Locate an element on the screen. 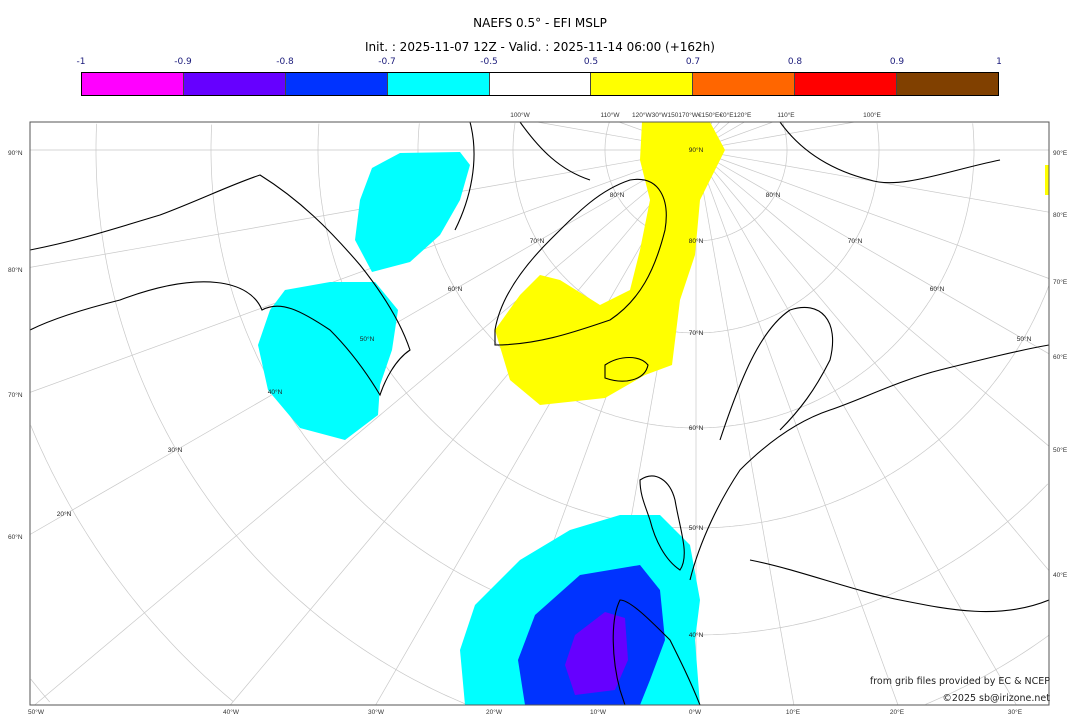 The image size is (1080, 718). map-label: 50°E is located at coordinates (1060, 450).